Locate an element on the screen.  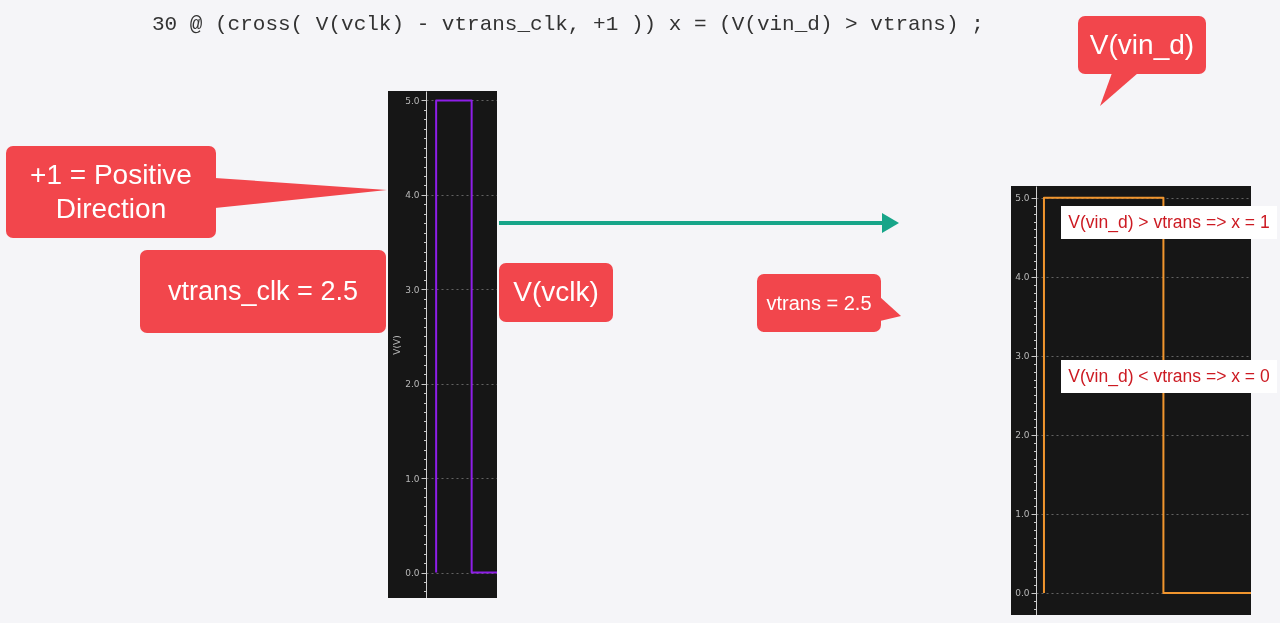
text: V(vin_d) is located at coordinates (1142, 45).